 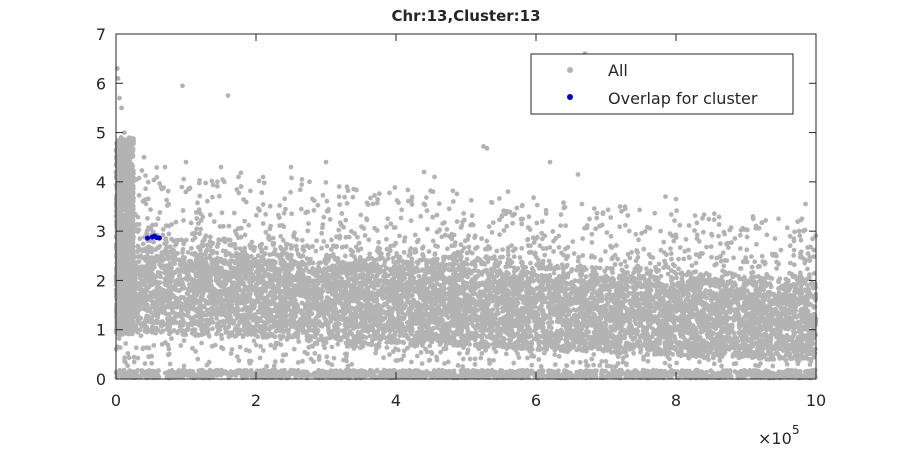 I want to click on x-tick-label: 6, so click(x=536, y=400).